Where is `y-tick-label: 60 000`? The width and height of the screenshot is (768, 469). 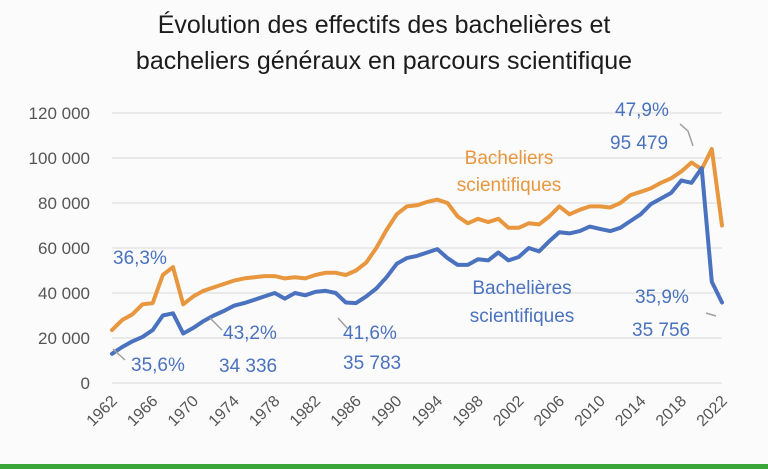
y-tick-label: 60 000 is located at coordinates (64, 248).